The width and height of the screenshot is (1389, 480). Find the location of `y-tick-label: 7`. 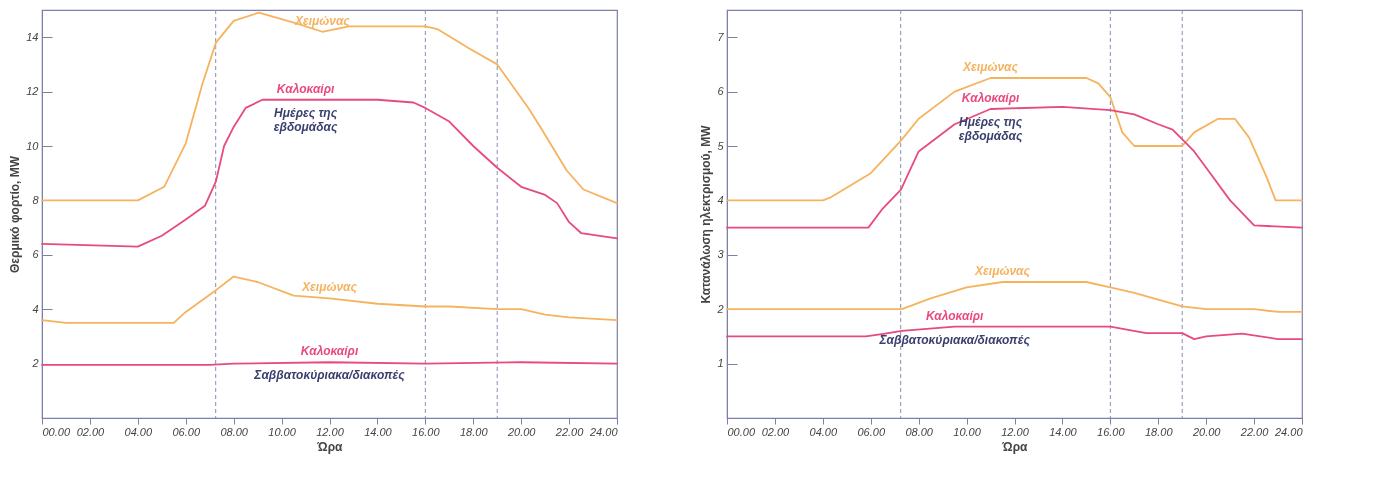

y-tick-label: 7 is located at coordinates (721, 36).